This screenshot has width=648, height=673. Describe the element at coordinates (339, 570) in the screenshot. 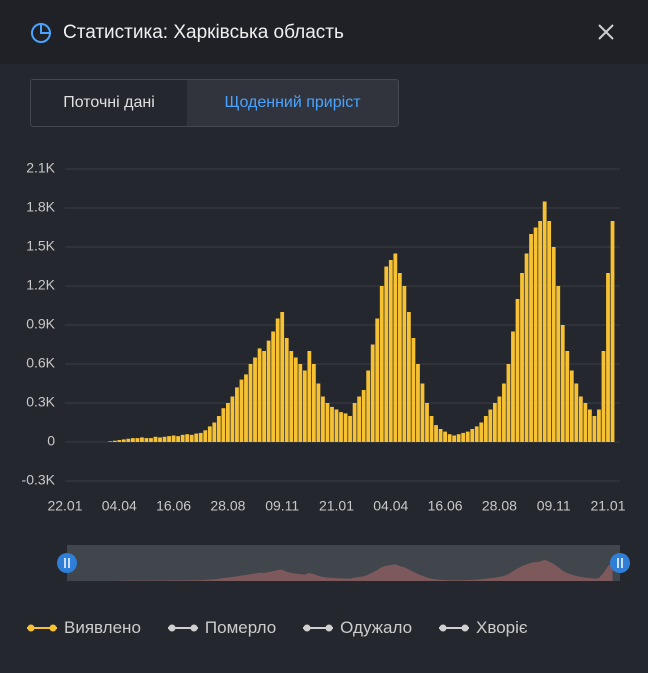

I see `navigator-area` at that location.